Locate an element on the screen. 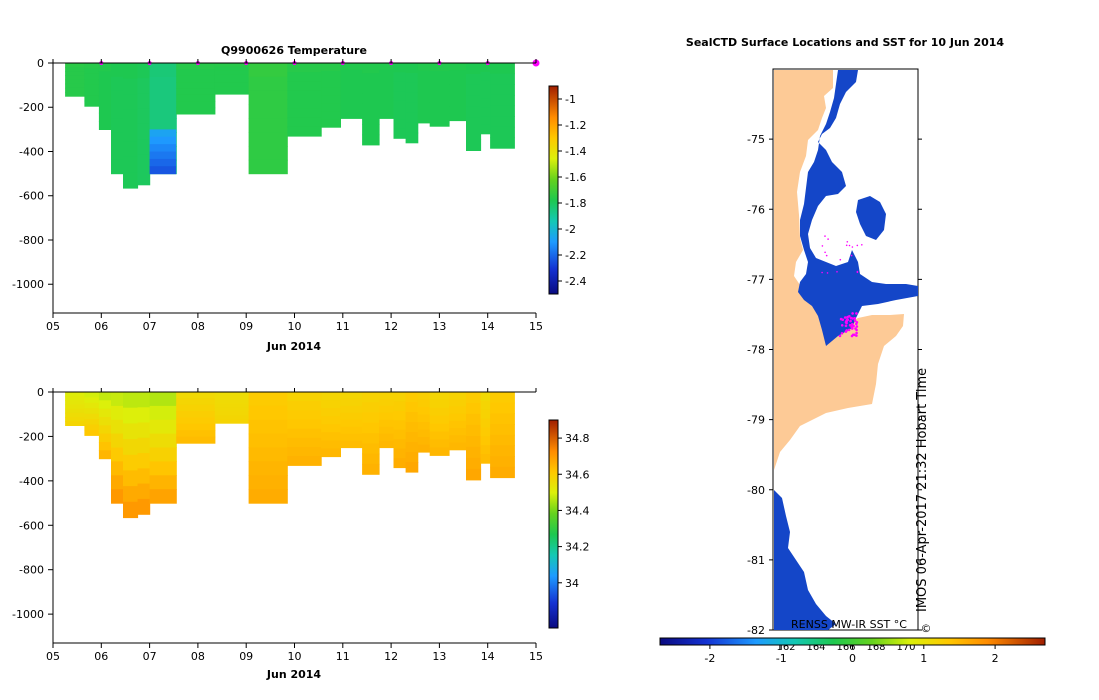  sst-colorbar-ramp is located at coordinates (852, 641).